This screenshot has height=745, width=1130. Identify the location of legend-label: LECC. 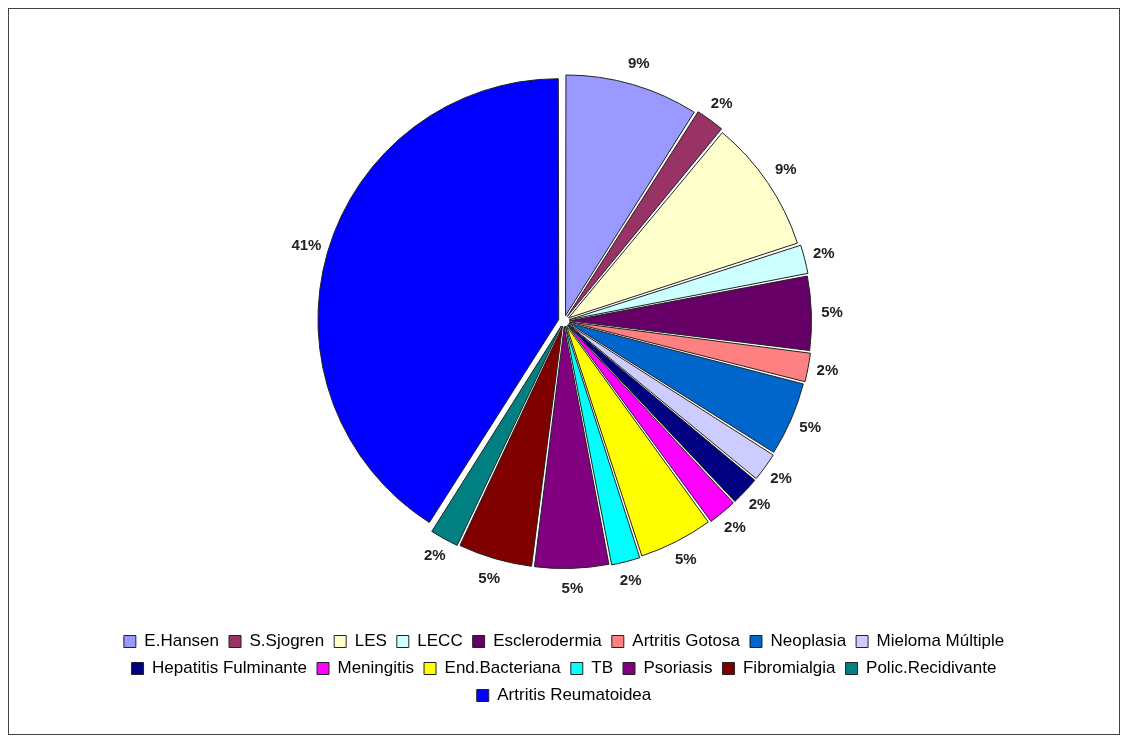
(440, 641).